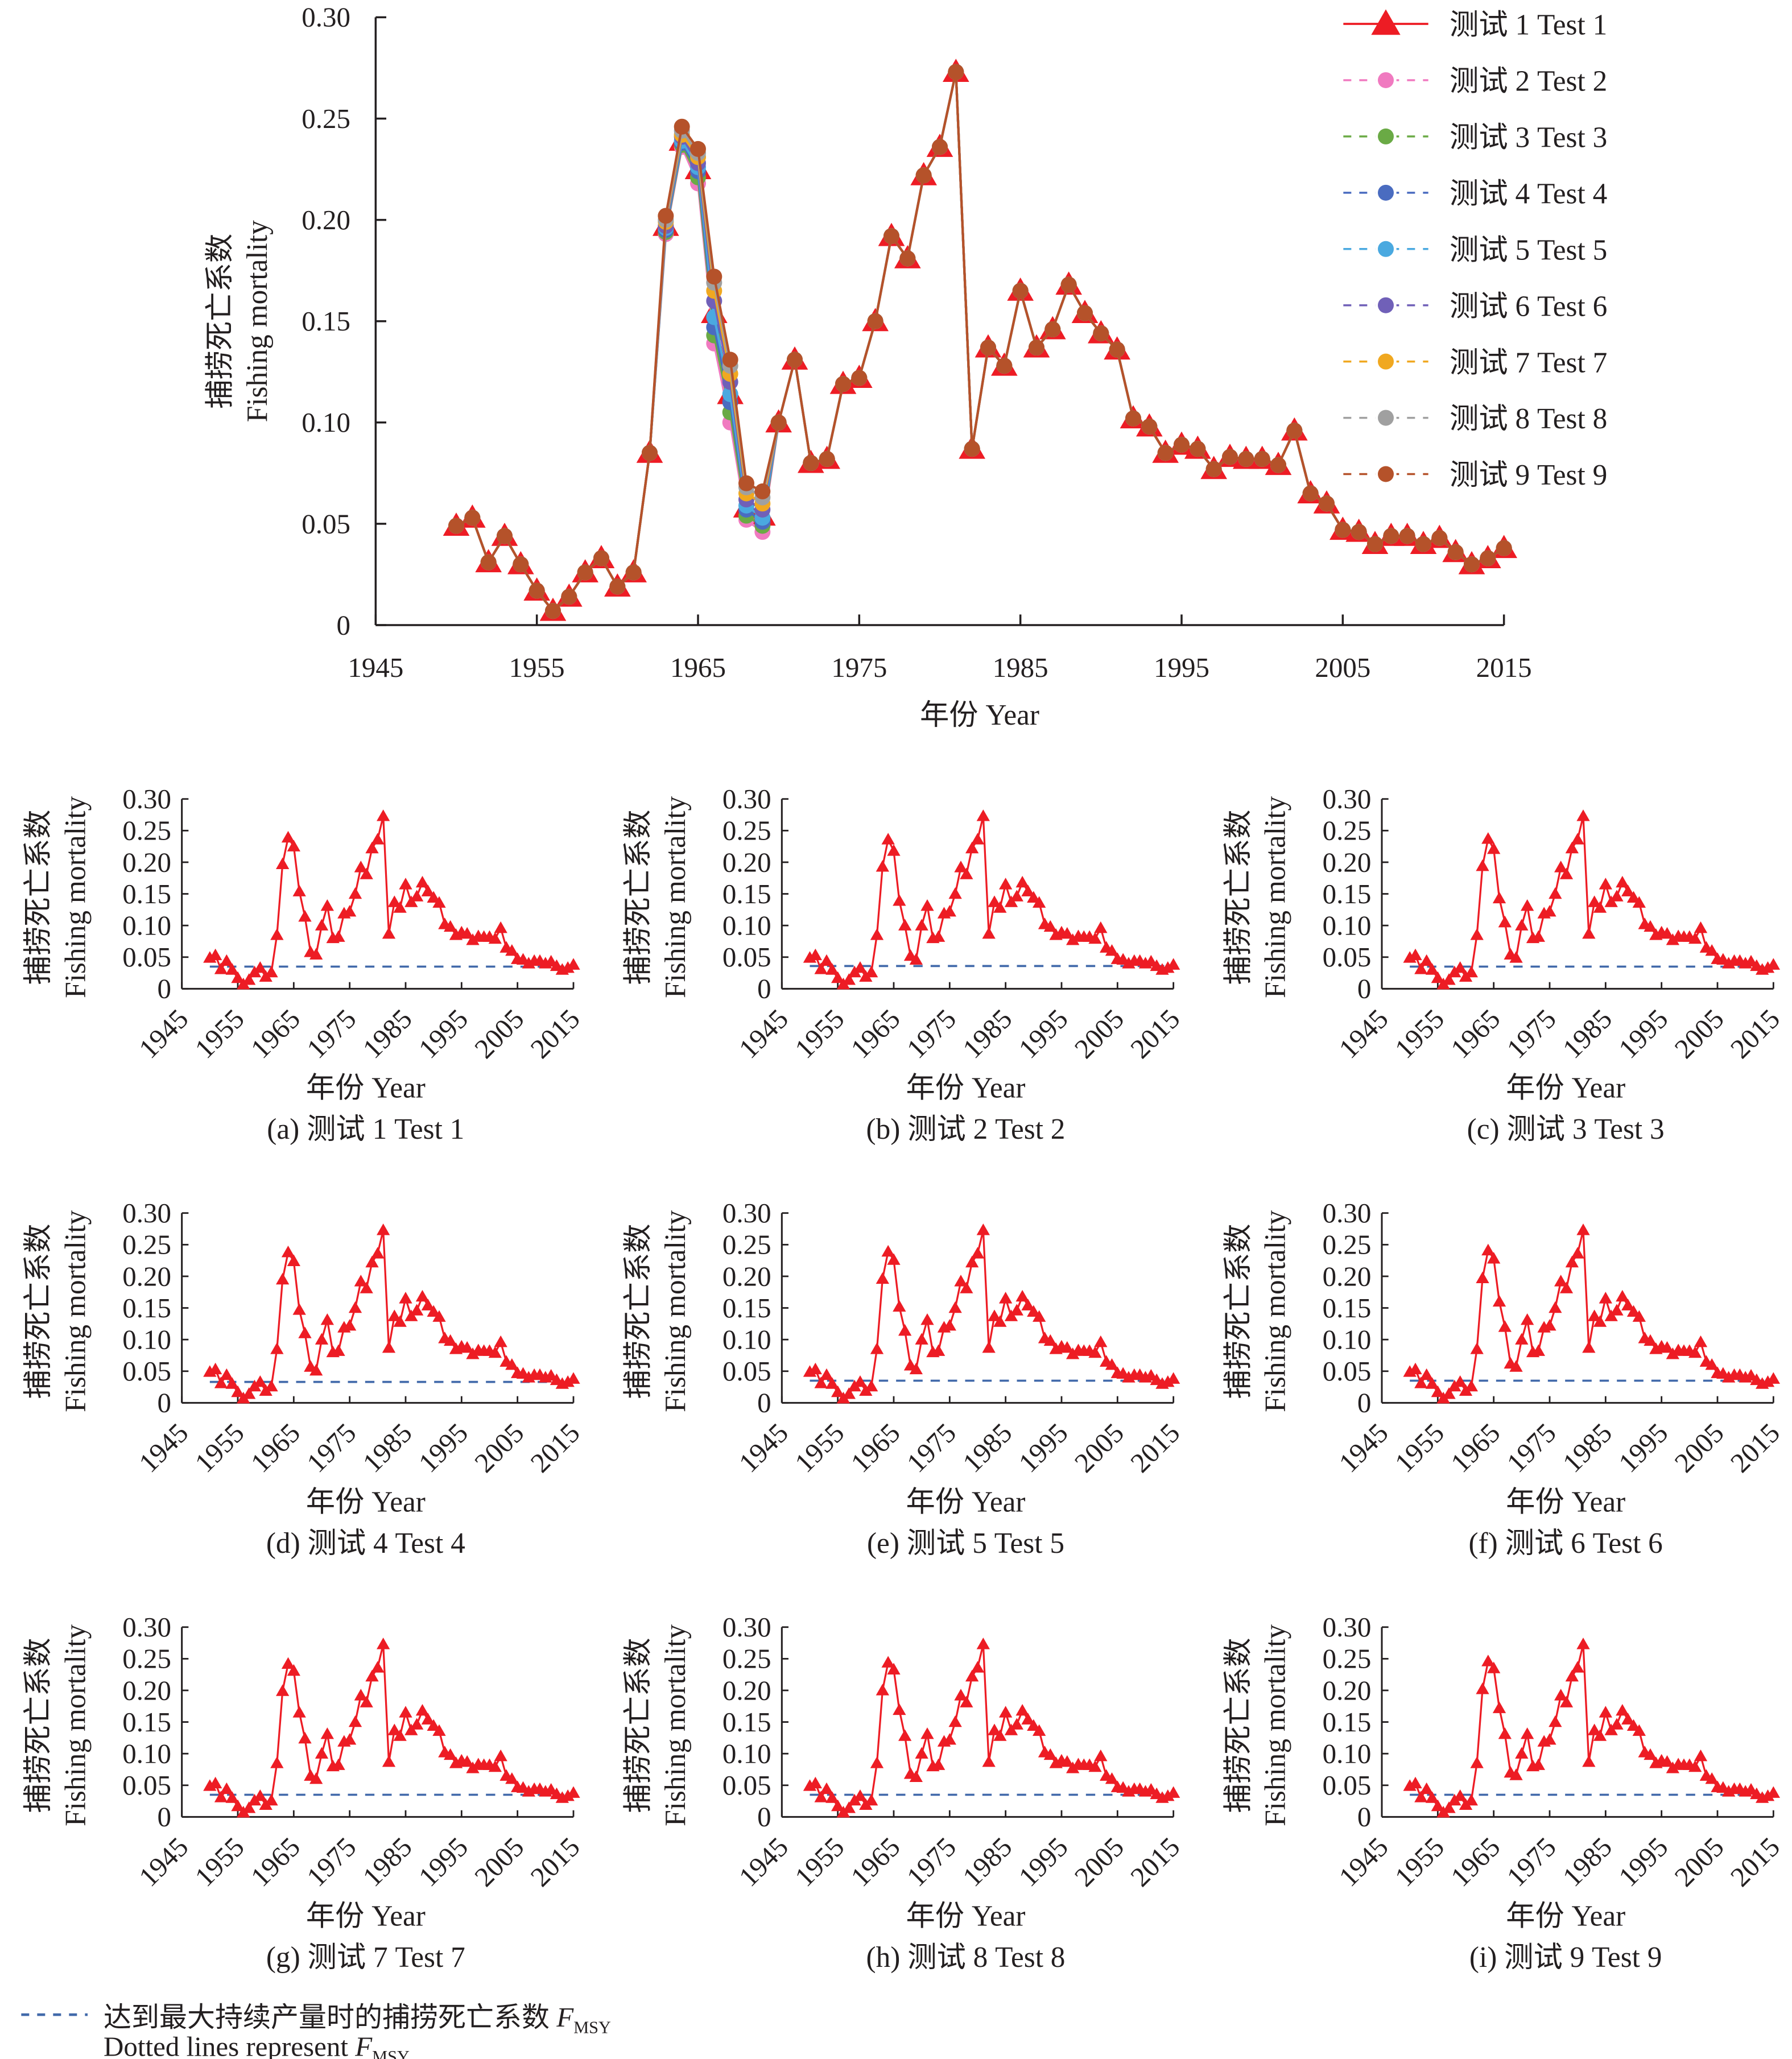  I want to click on y-axis-label-cn: 捕捞死亡系数, so click(1238, 1311).